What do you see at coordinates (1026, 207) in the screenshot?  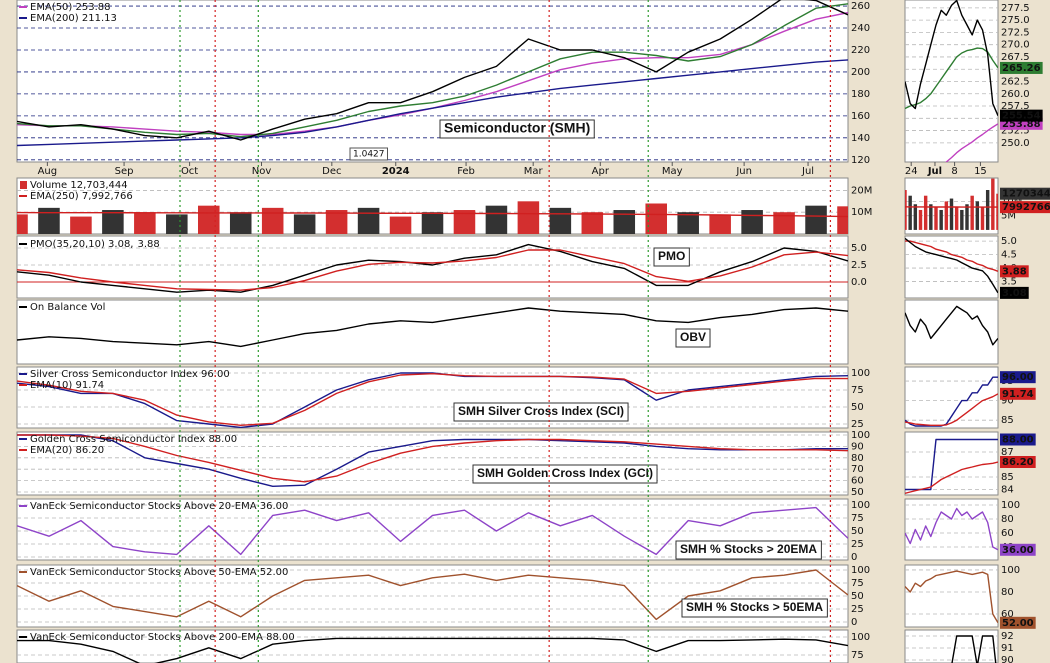 I see `value-label: 7992766` at bounding box center [1026, 207].